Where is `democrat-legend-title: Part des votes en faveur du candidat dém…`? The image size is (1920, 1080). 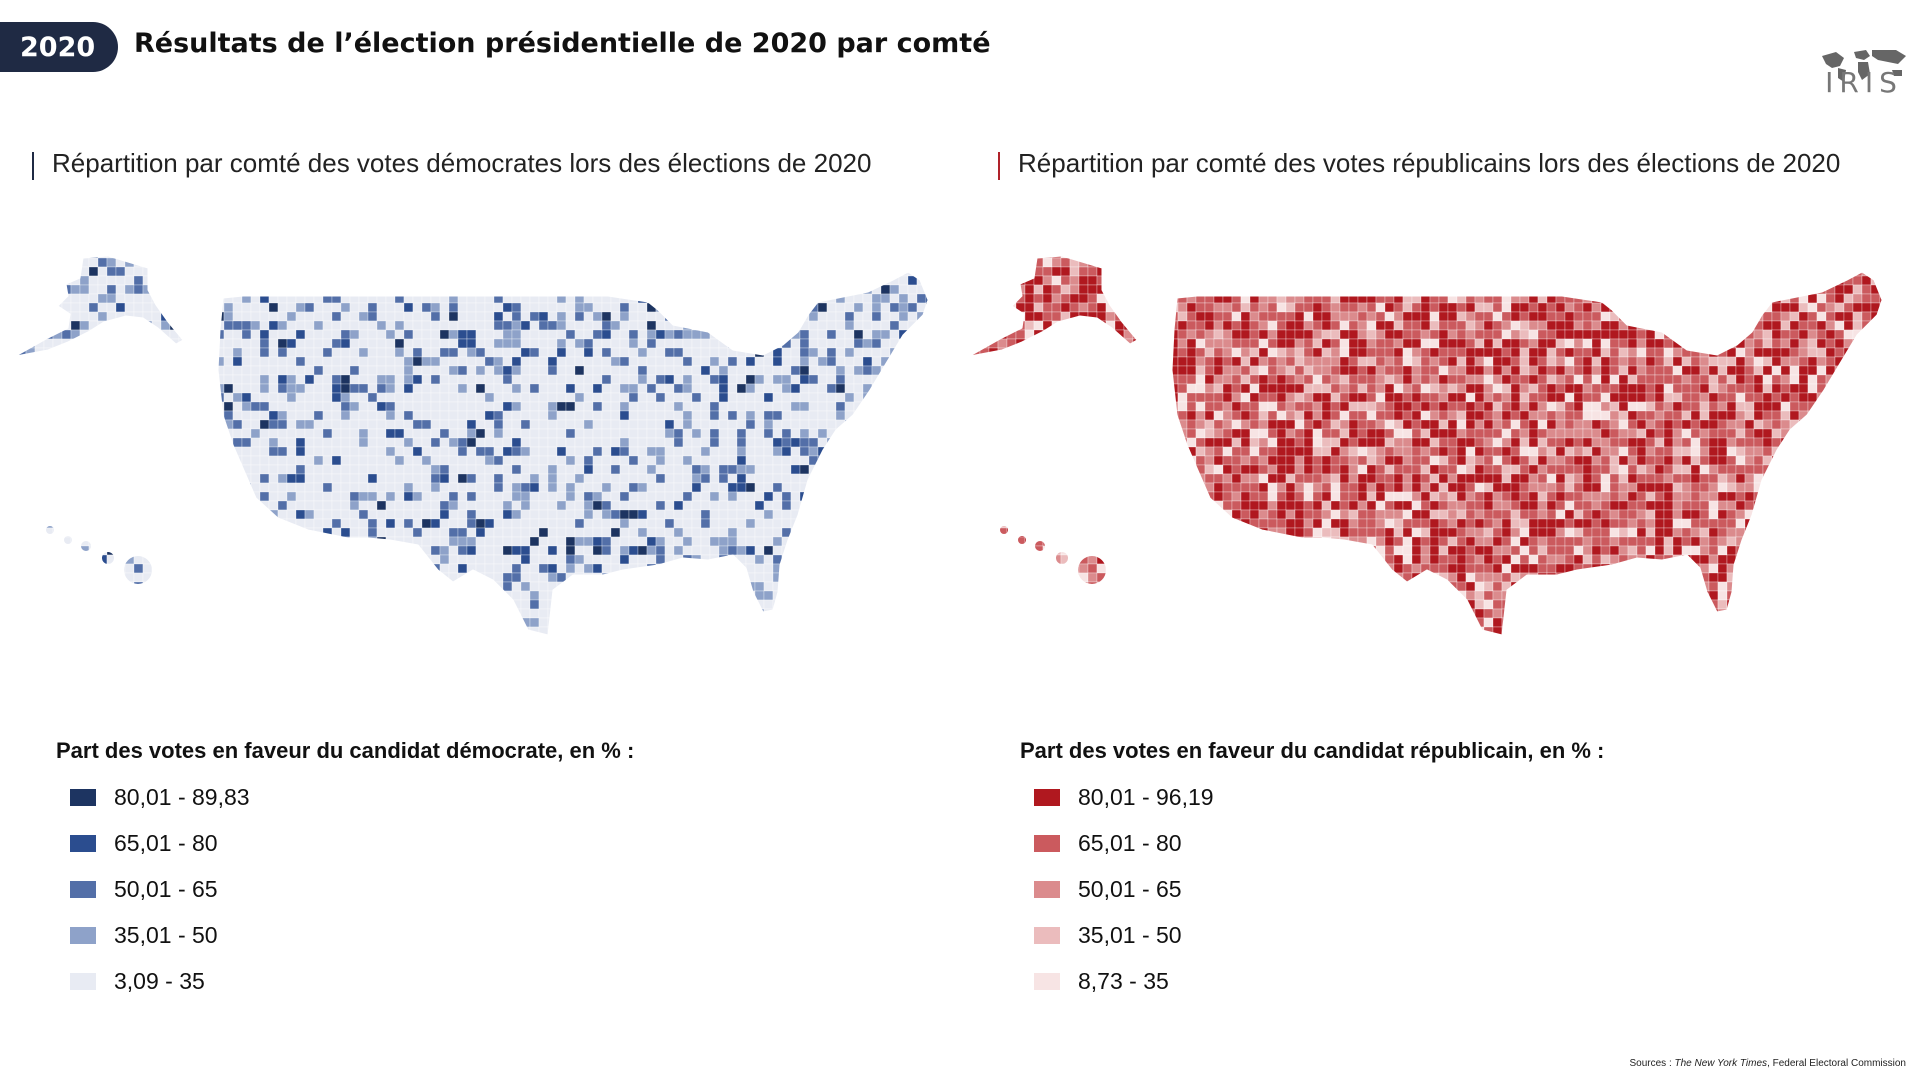
democrat-legend-title: Part des votes en faveur du candidat dém… is located at coordinates (345, 750).